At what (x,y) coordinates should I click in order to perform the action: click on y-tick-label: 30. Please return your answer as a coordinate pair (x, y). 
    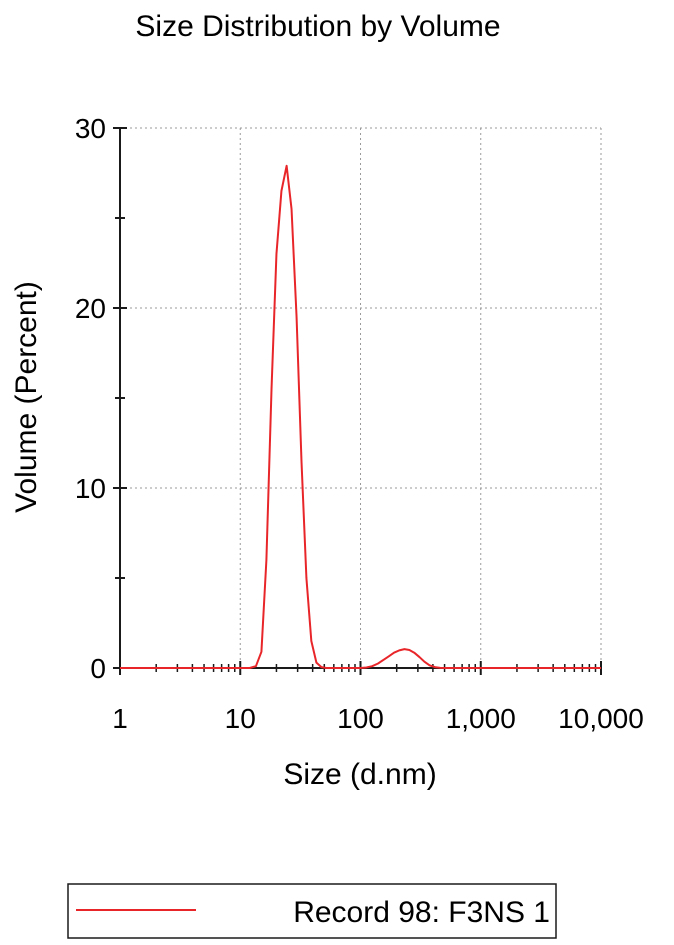
    Looking at the image, I should click on (90, 128).